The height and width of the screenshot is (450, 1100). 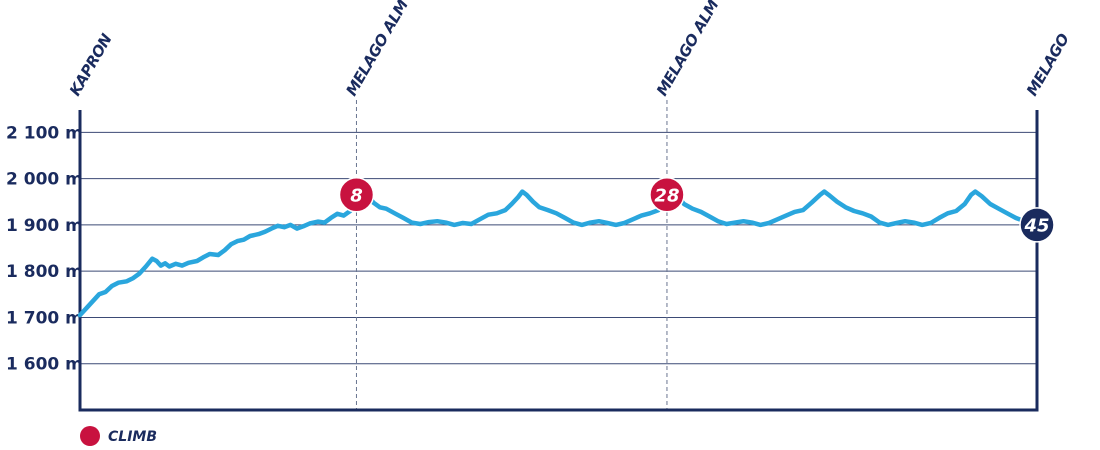 What do you see at coordinates (44, 318) in the screenshot?
I see `y-tick-label: 1 700 m` at bounding box center [44, 318].